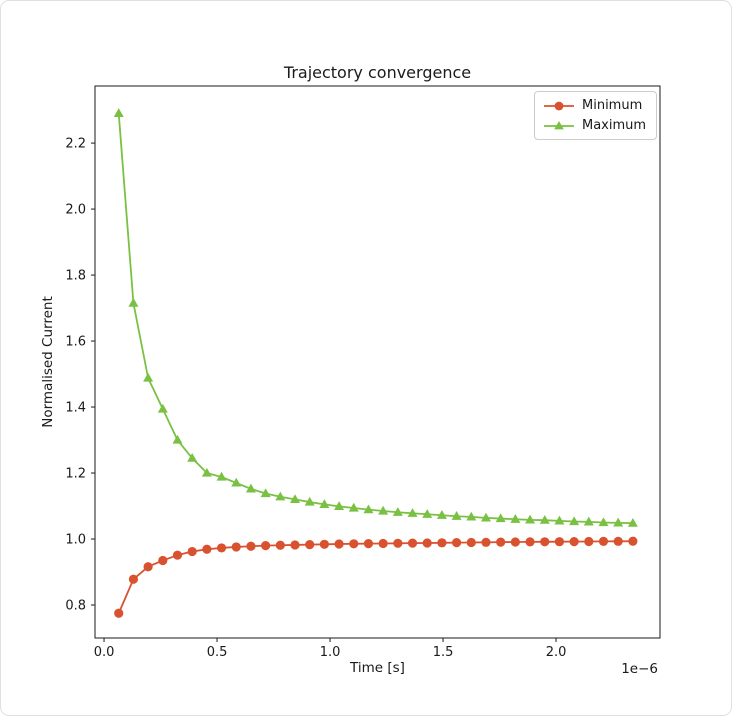 The height and width of the screenshot is (716, 732). Describe the element at coordinates (75, 276) in the screenshot. I see `y-tick-label: 1.8` at that location.